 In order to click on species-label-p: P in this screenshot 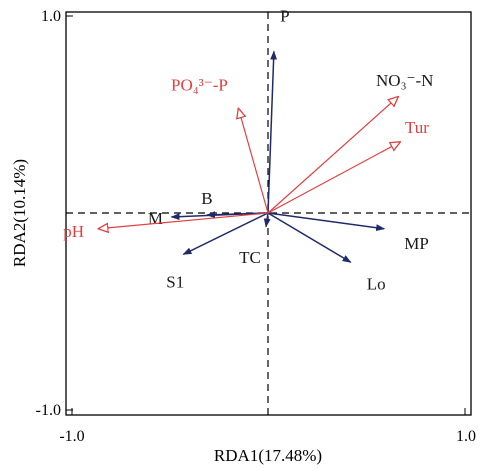, I will do `click(284, 15)`.